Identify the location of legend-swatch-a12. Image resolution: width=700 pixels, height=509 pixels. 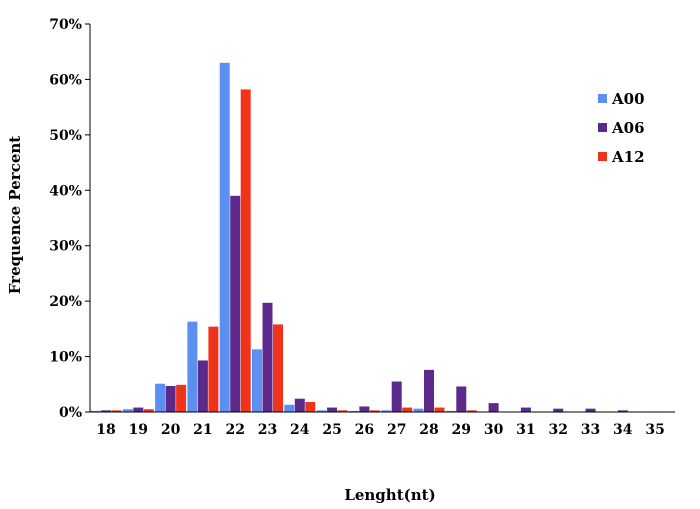
(602, 156).